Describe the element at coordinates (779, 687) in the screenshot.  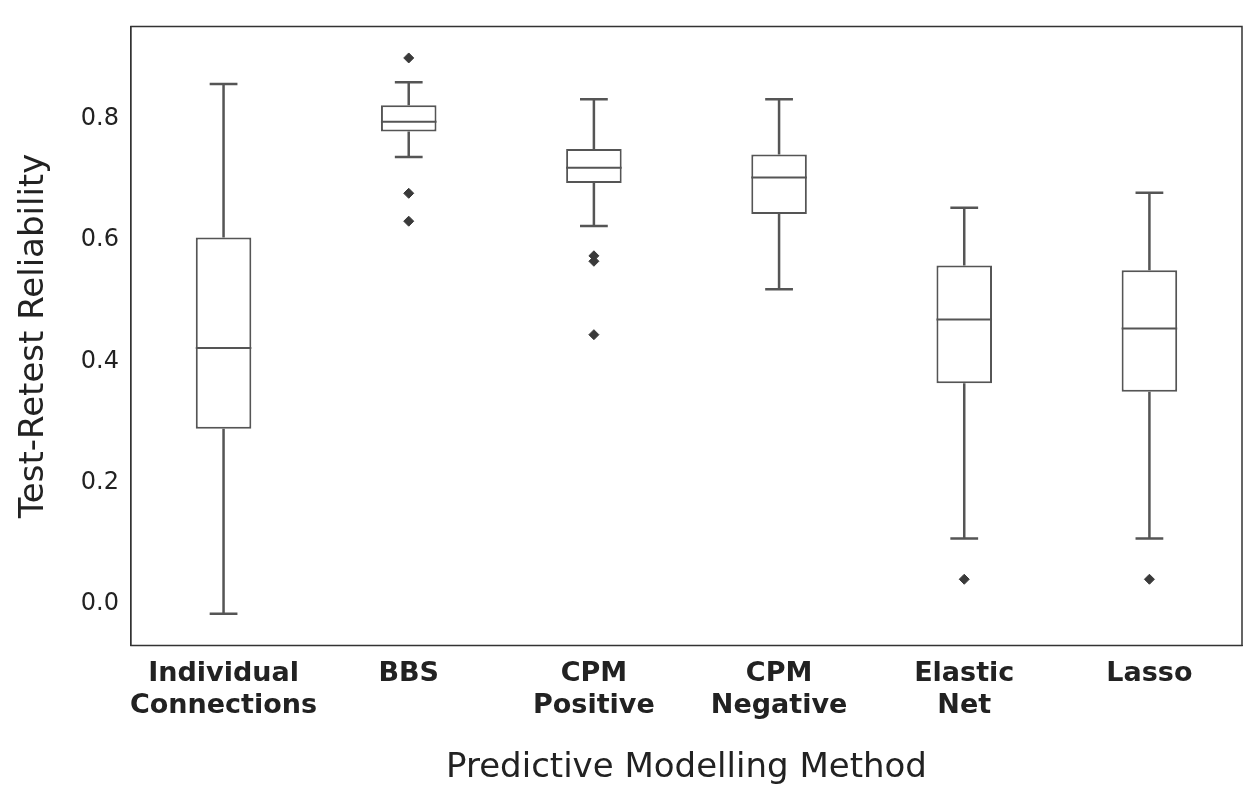
I see `x-tick-label: CPM Negative` at that location.